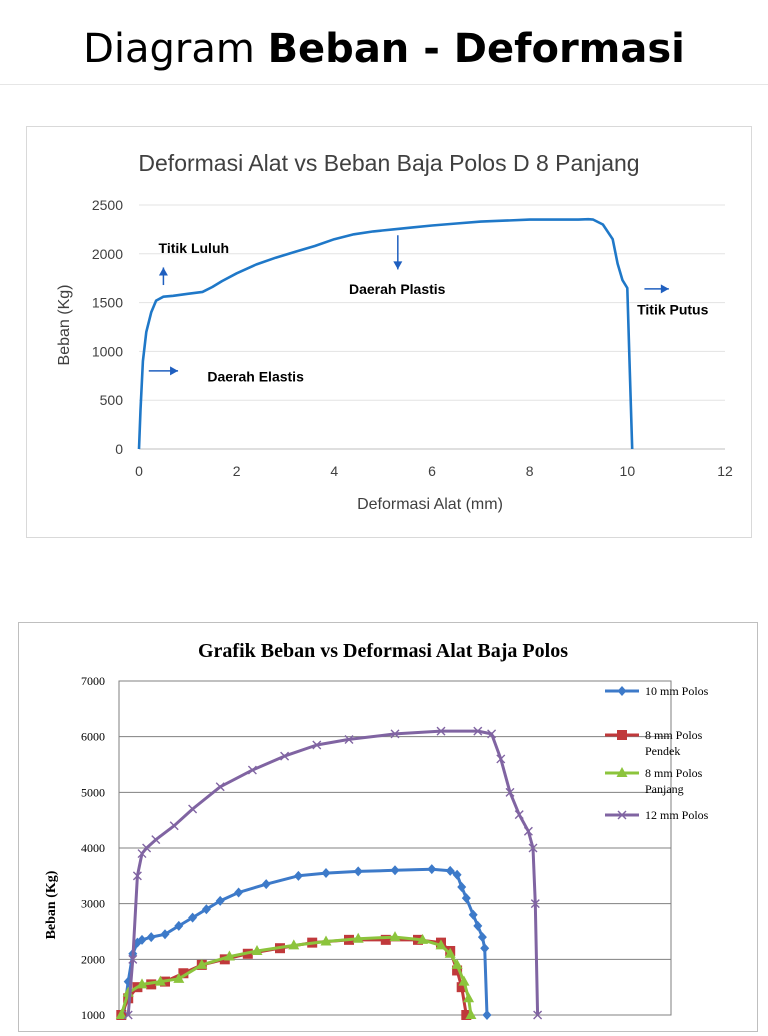  Describe the element at coordinates (93, 959) in the screenshot. I see `chart-2-ytick-label: 2000` at that location.